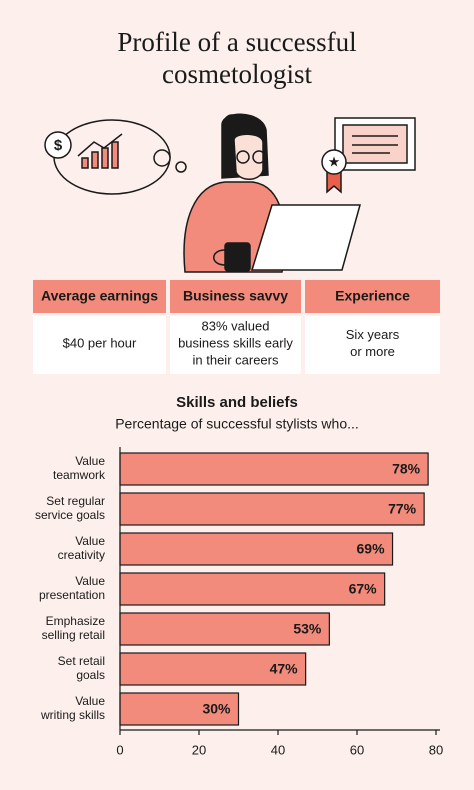  What do you see at coordinates (90, 675) in the screenshot?
I see `category-label: goals` at bounding box center [90, 675].